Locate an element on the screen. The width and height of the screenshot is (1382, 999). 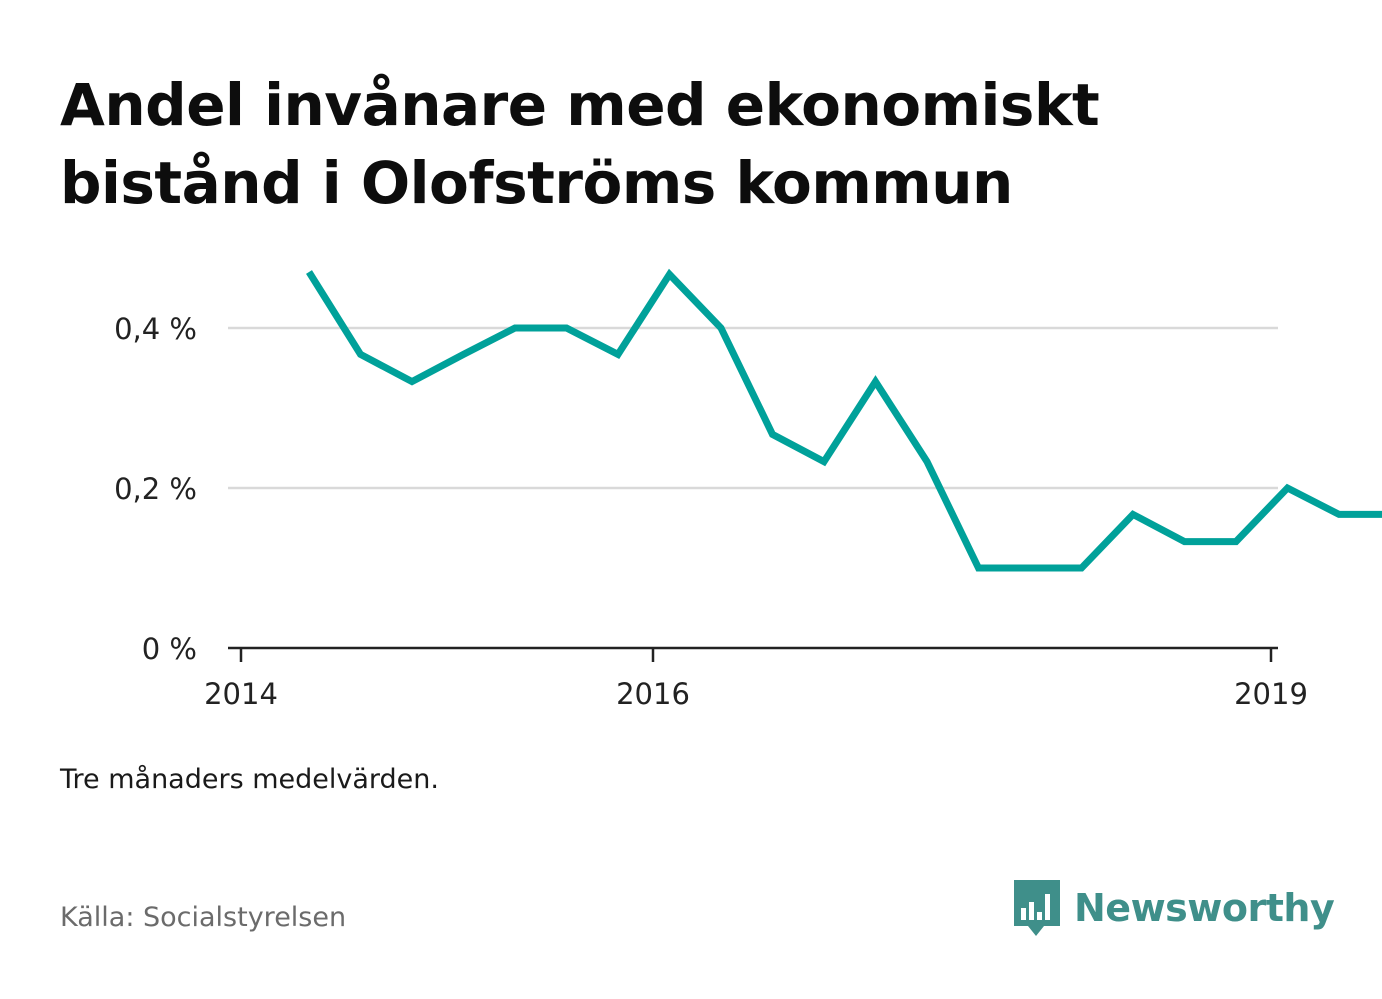
y-tick-label: 0 % is located at coordinates (169, 649).